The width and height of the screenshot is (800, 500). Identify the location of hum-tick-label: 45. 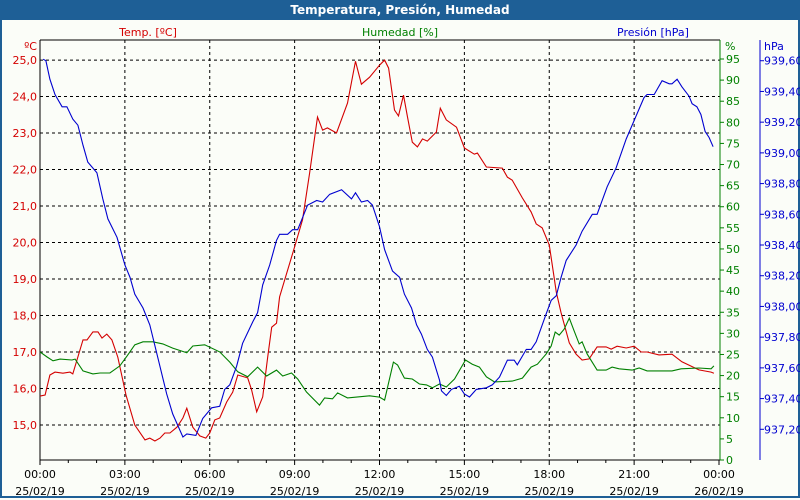
(733, 270).